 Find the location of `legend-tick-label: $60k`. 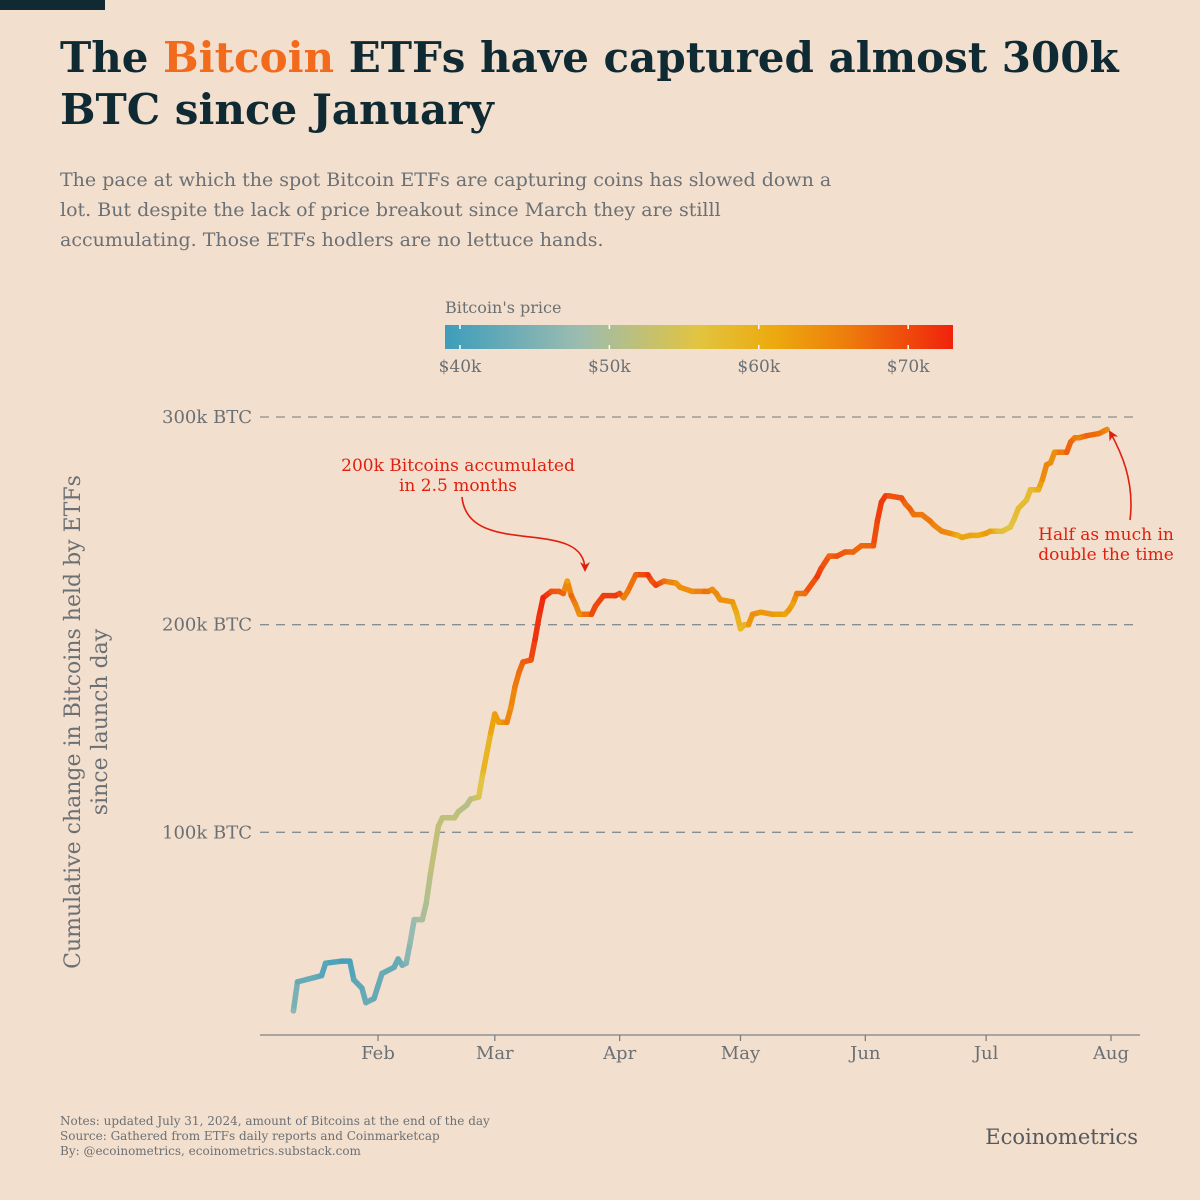

legend-tick-label: $60k is located at coordinates (758, 367).